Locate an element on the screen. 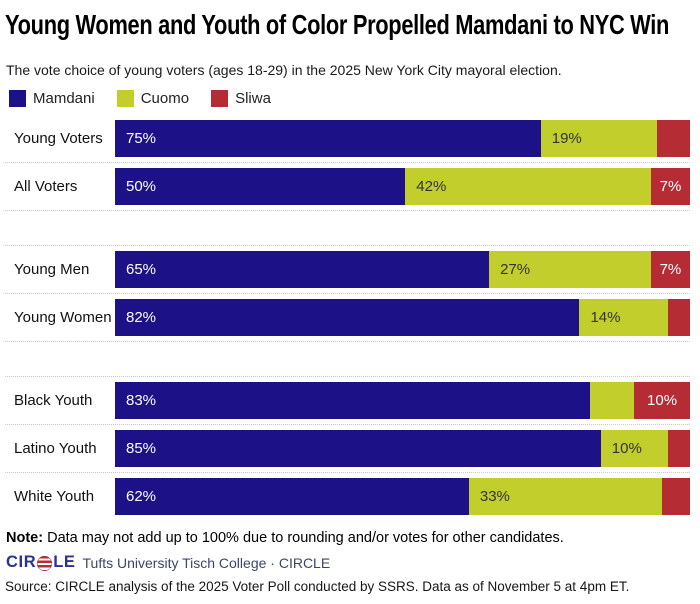 This screenshot has height=604, width=700. legend-item-sliwa: Sliwa is located at coordinates (241, 99).